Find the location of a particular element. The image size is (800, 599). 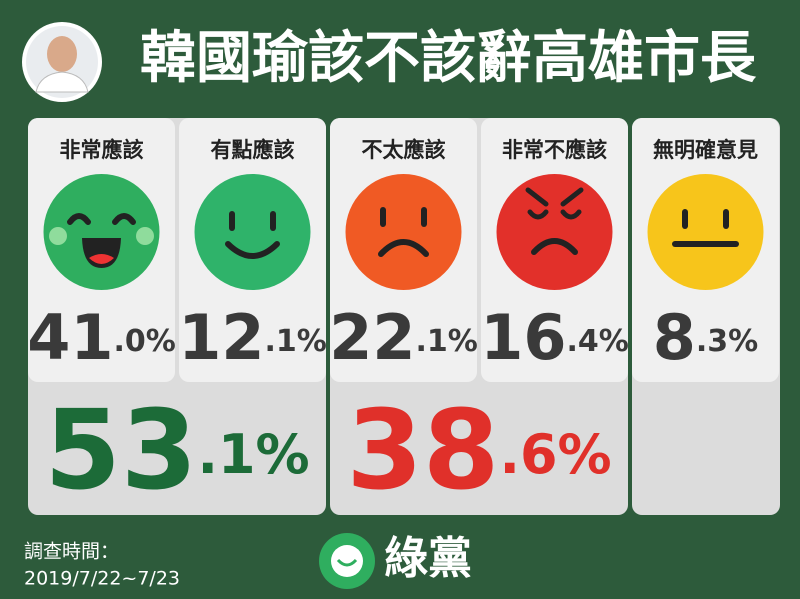

option-value: 16.4% is located at coordinates (554, 337).